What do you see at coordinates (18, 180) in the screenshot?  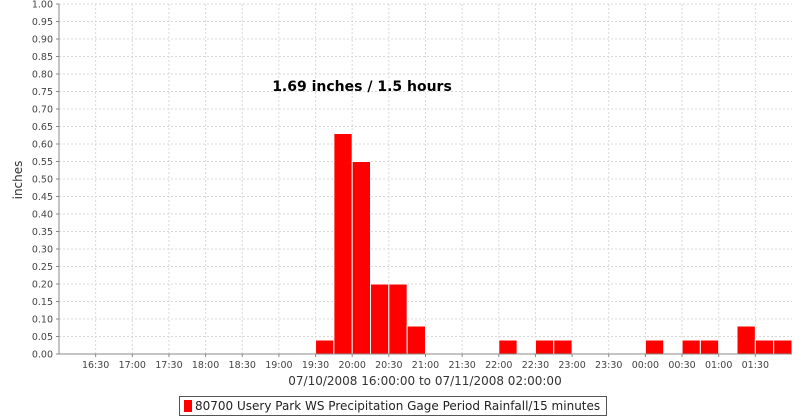 I see `y-axis-label: inches` at bounding box center [18, 180].